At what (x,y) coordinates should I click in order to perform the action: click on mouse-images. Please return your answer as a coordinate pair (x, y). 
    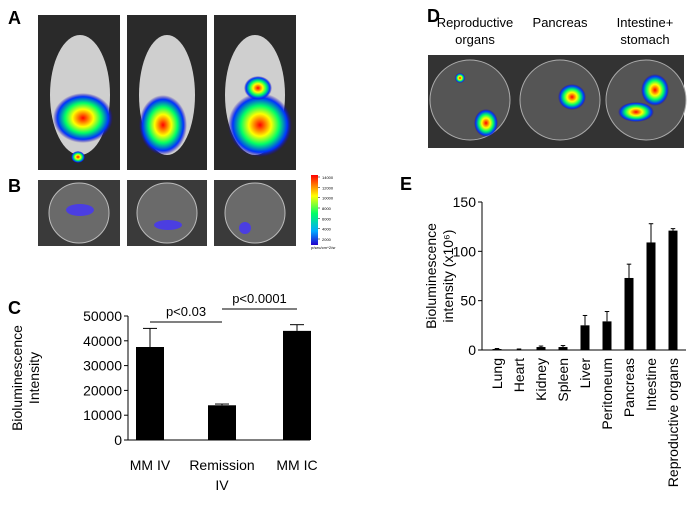
    Looking at the image, I should click on (167, 92).